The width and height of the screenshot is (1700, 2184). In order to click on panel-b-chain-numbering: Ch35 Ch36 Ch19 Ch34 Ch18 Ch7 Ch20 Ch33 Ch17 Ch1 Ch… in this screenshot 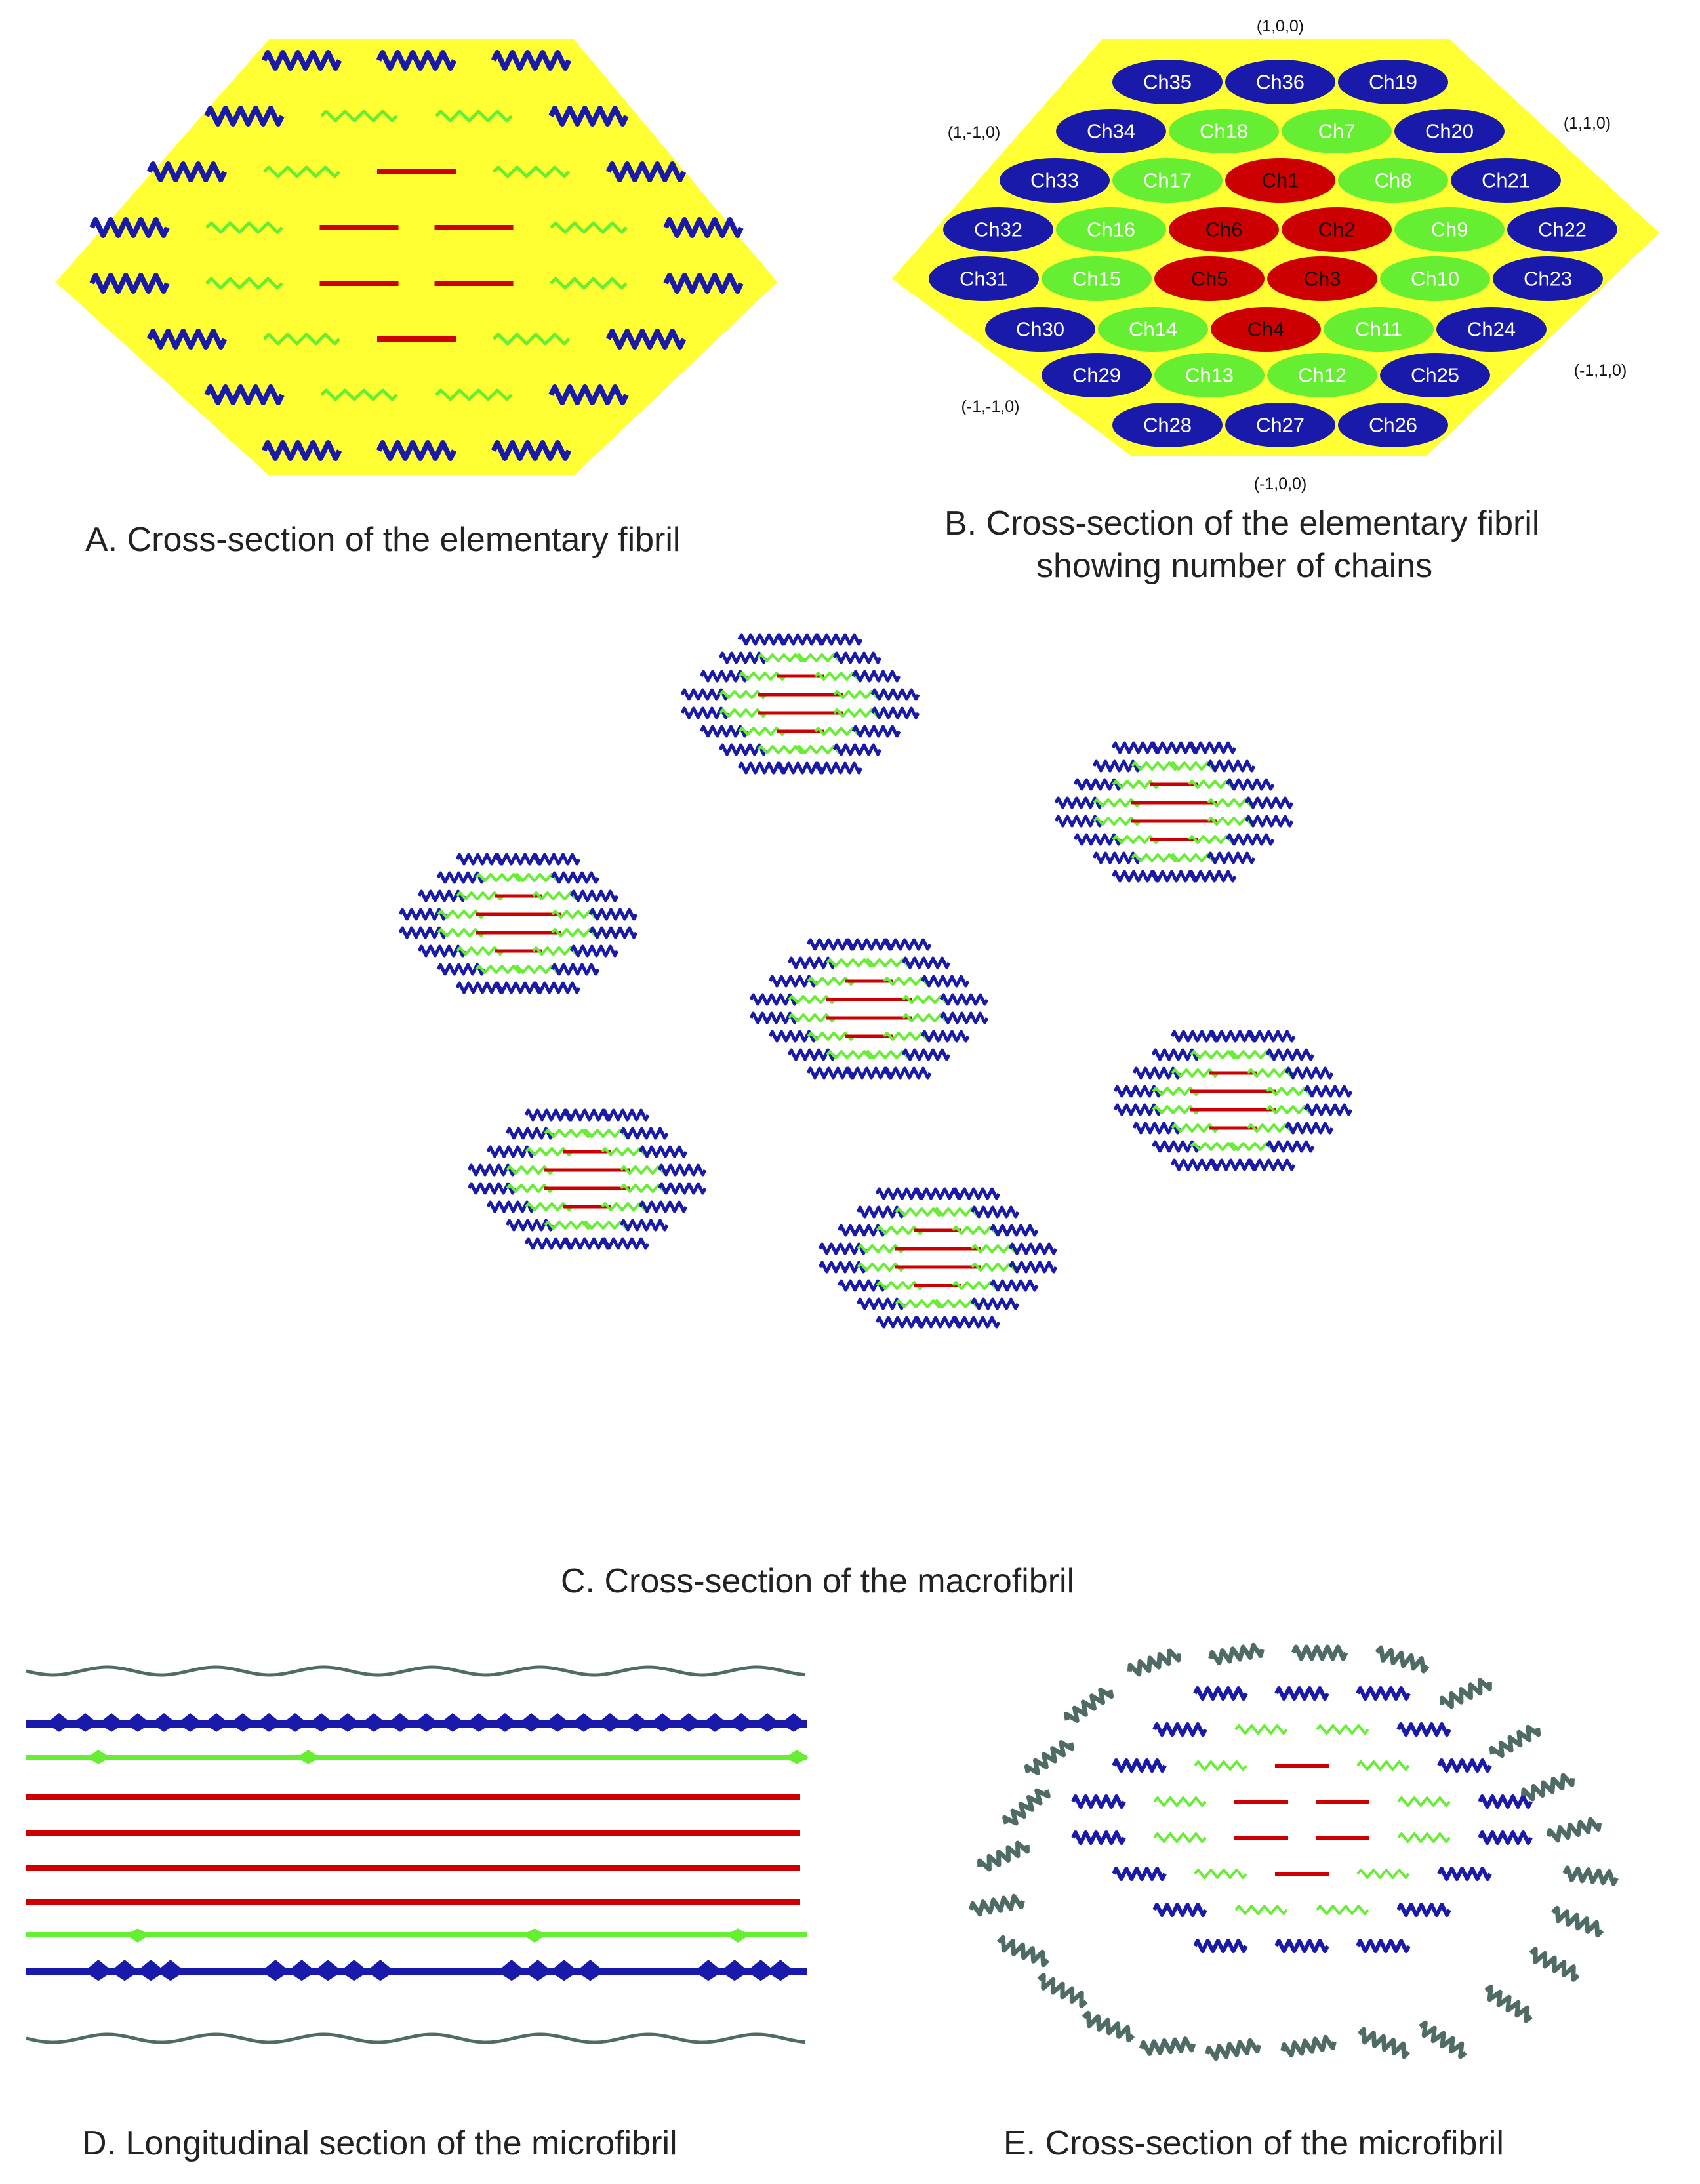, I will do `click(1275, 255)`.